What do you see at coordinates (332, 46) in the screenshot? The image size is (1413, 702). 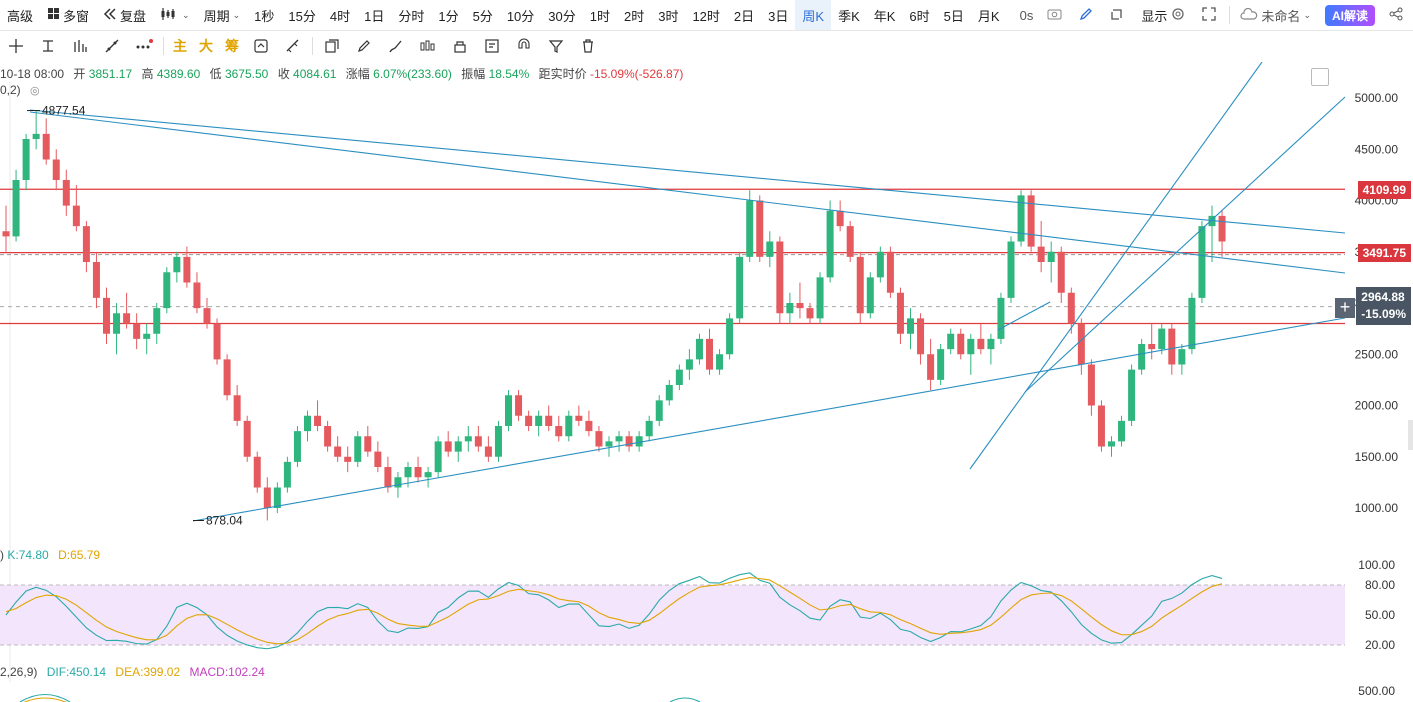 I see `rectangle-tool-button` at bounding box center [332, 46].